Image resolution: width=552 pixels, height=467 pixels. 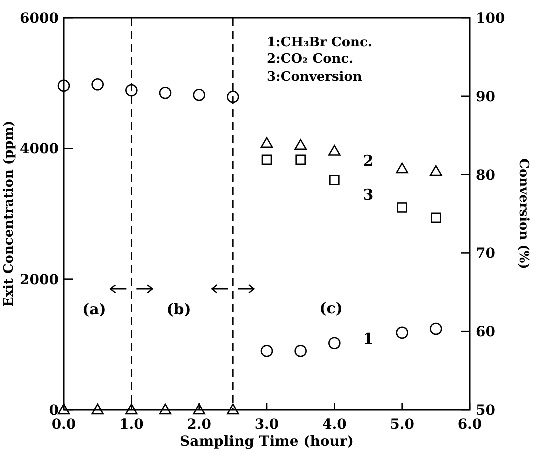 I want to click on x-axis-title: Sampling Time (hour), so click(x=267, y=442).